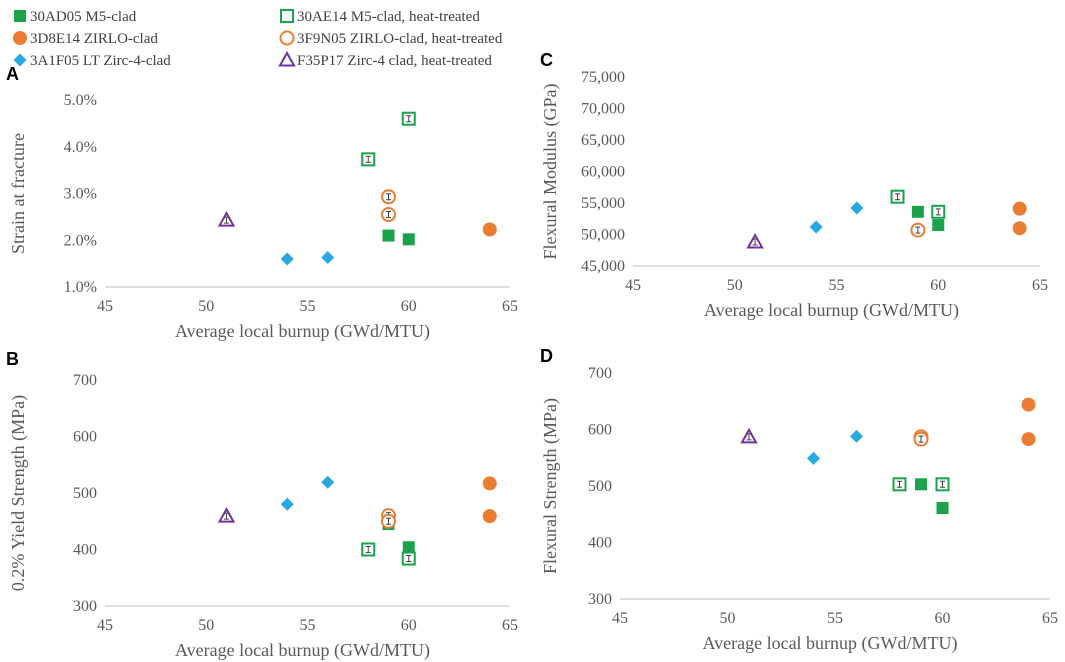 This screenshot has width=1065, height=662. I want to click on y-tick-label: 55,000, so click(603, 203).